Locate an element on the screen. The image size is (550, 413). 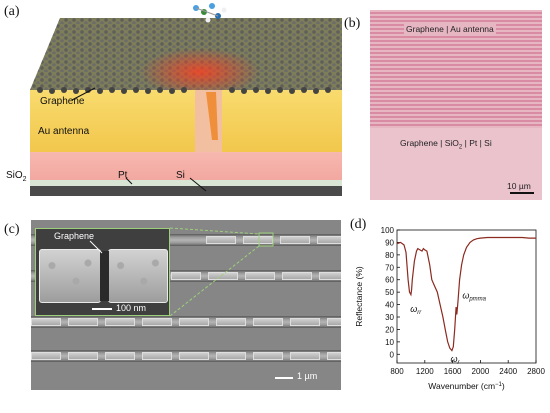
y-tick-label: 50 is located at coordinates (389, 292).